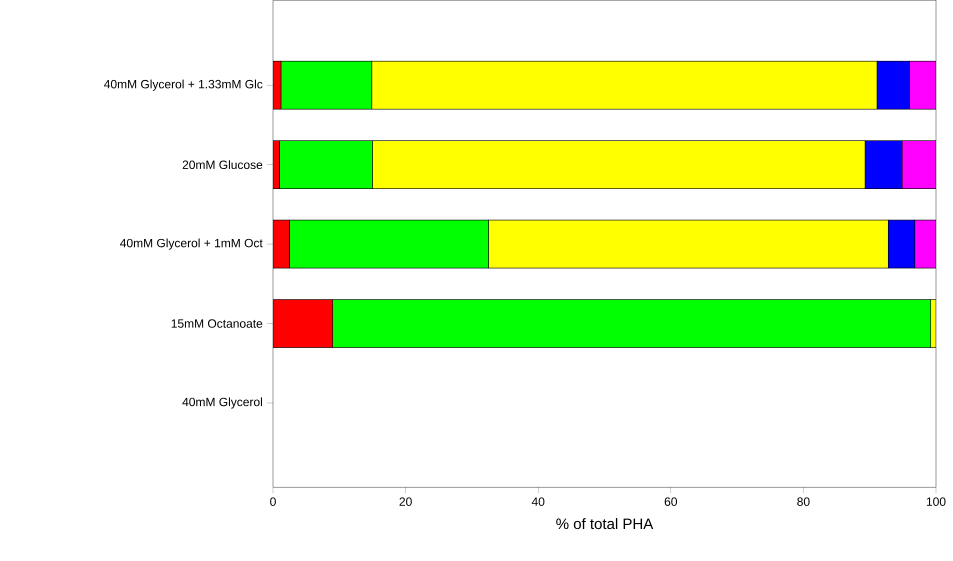 This screenshot has width=953, height=561. What do you see at coordinates (191, 244) in the screenshot?
I see `y-tick-label: 40mM Glycerol + 1mM Oct` at bounding box center [191, 244].